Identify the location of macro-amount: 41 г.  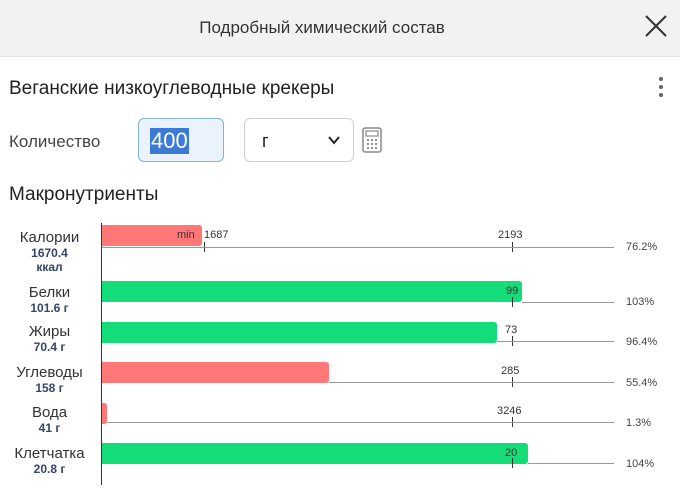
(49, 428).